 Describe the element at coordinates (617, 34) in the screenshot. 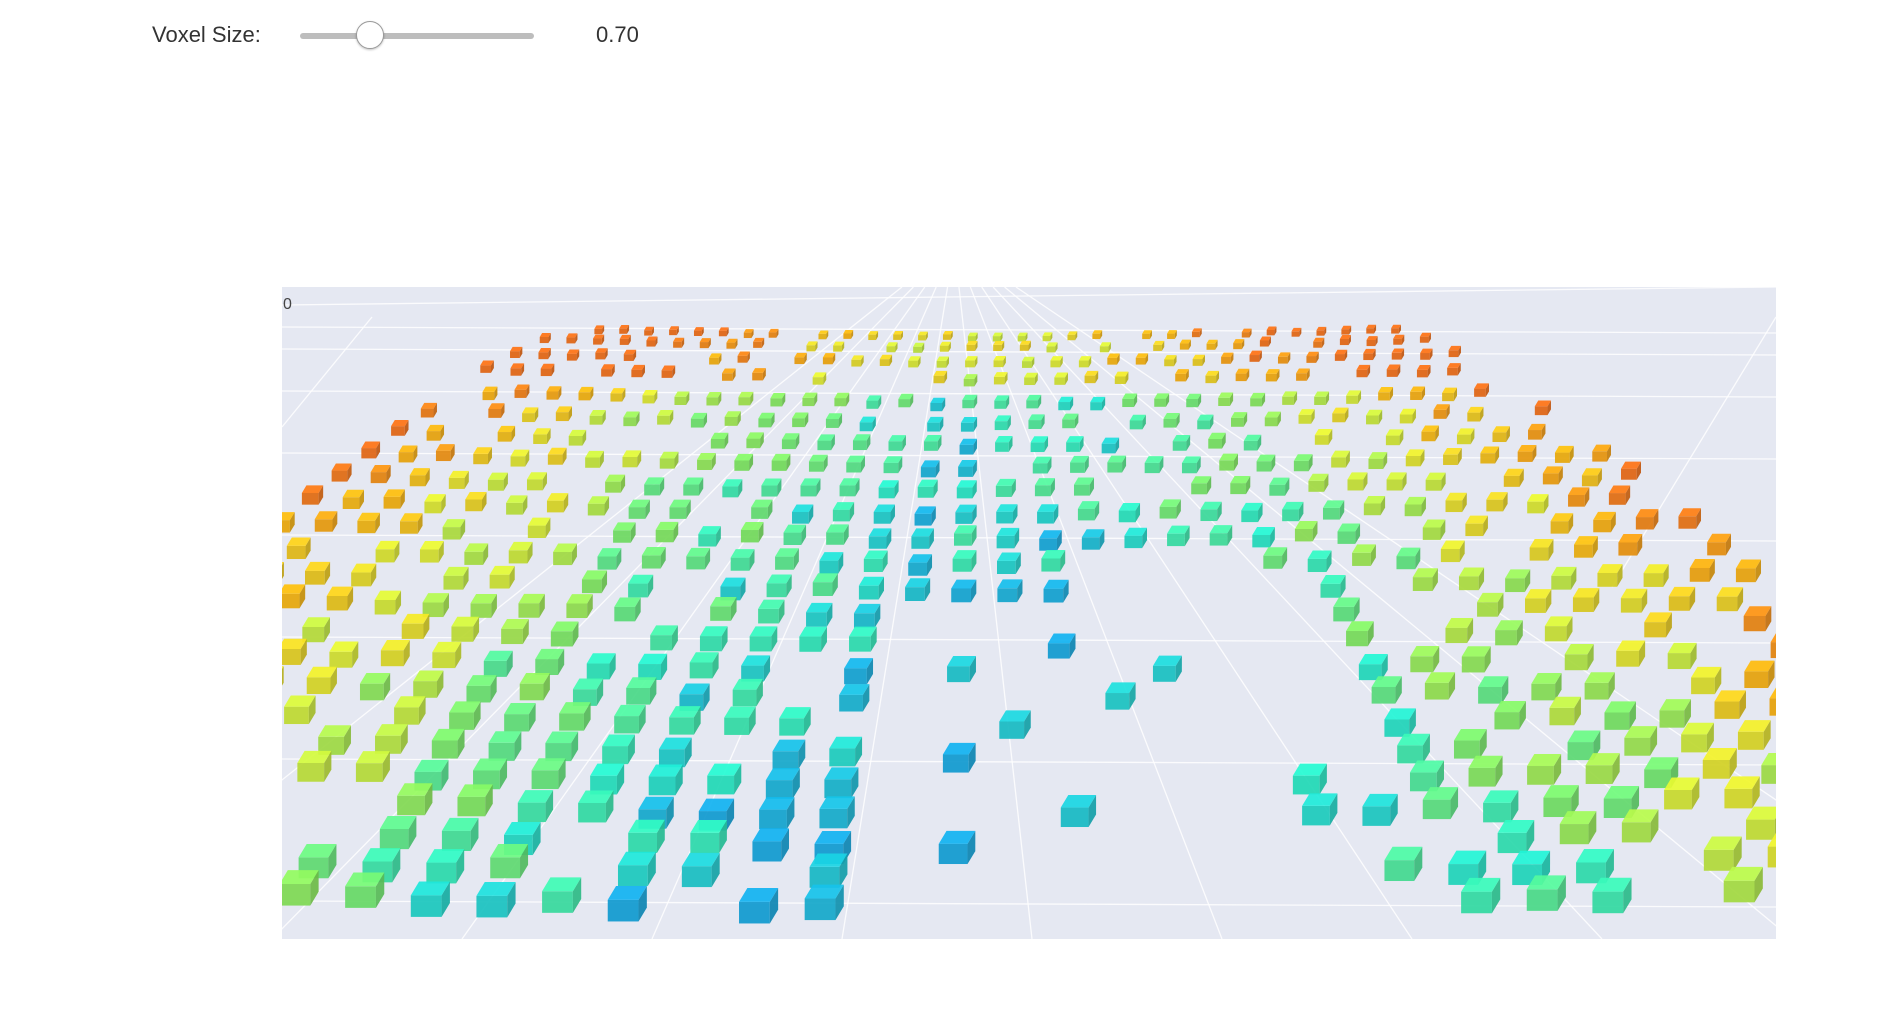

I see `voxel-size-value: 0.70` at that location.